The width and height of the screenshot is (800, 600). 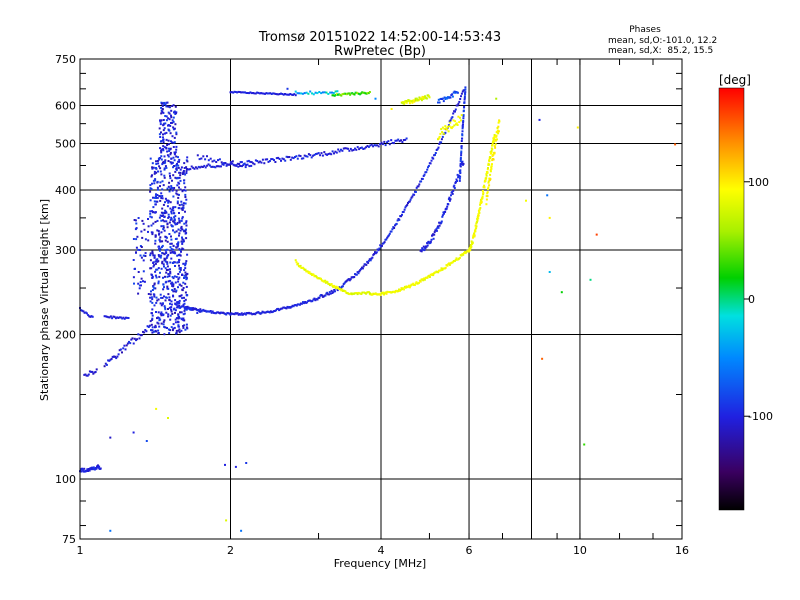 What do you see at coordinates (469, 550) in the screenshot?
I see `x-tick-label: 6` at bounding box center [469, 550].